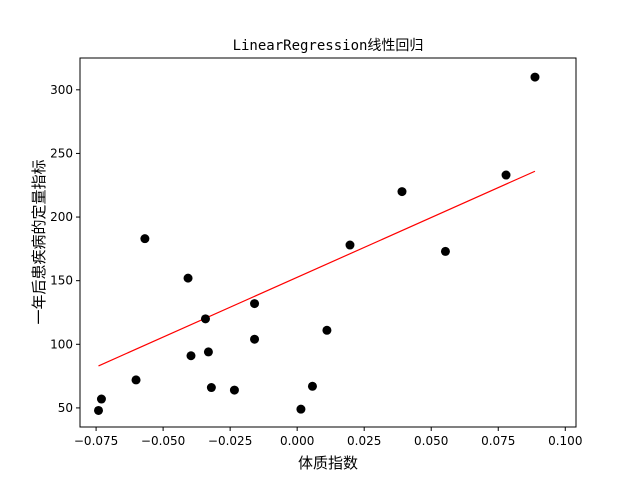 This screenshot has height=480, width=640. What do you see at coordinates (297, 441) in the screenshot?
I see `x-tick-label: 0.000` at bounding box center [297, 441].